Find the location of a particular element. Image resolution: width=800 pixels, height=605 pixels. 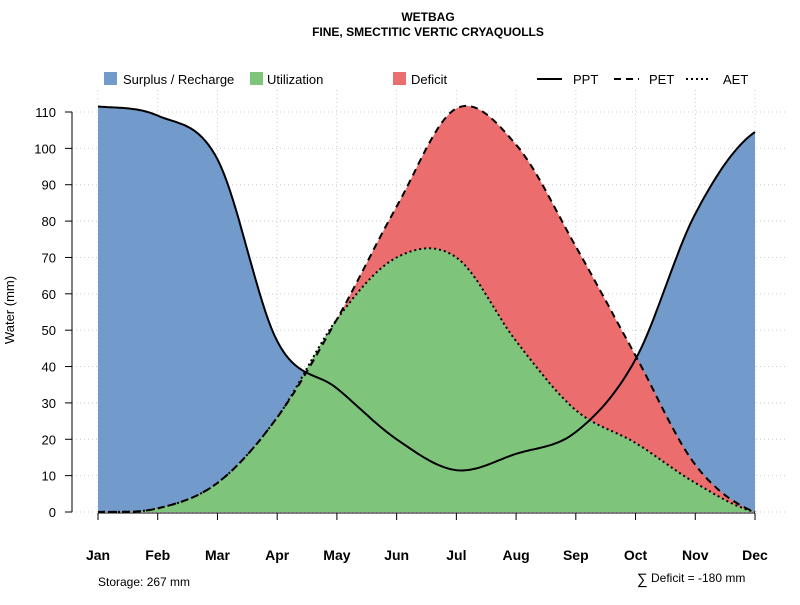

y-tick-label: 100 is located at coordinates (45, 148).